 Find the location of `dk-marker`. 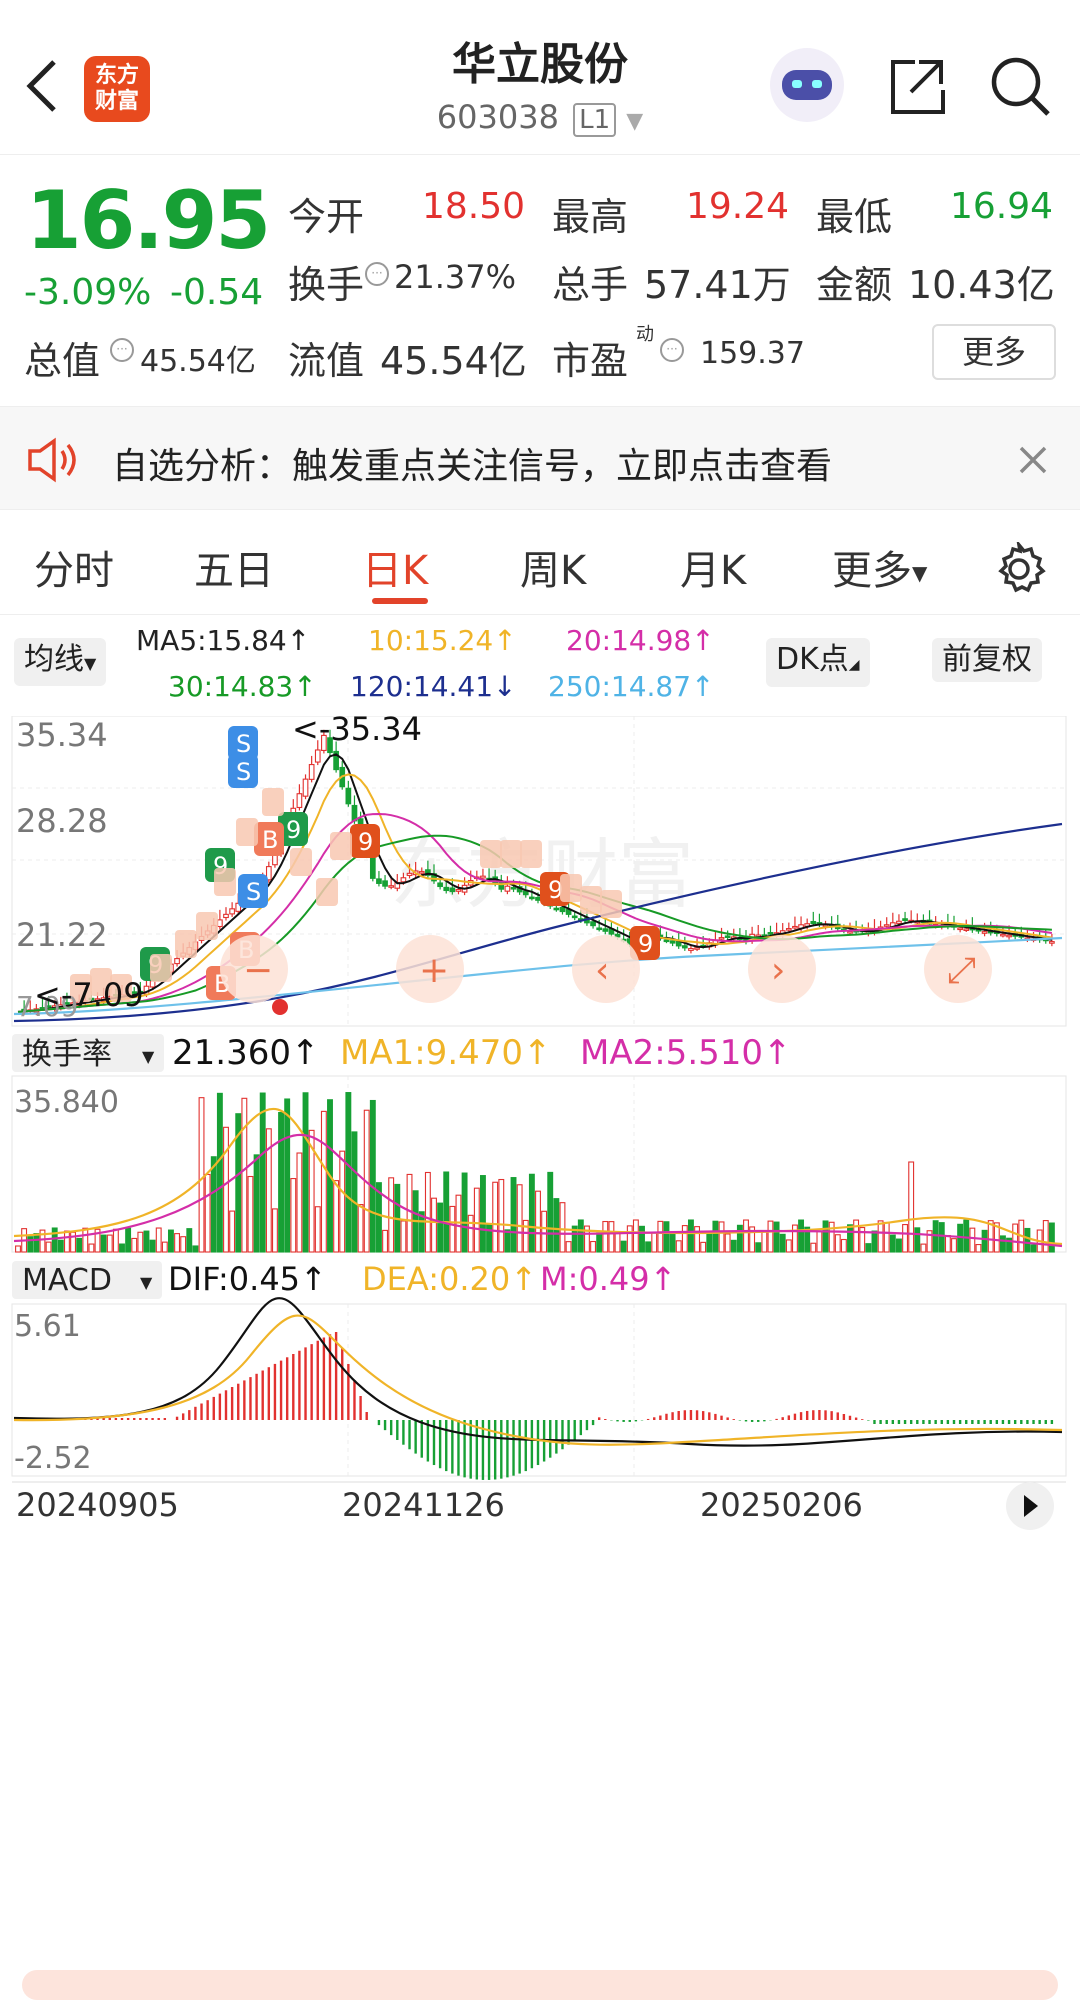

dk-marker is located at coordinates (293, 829).